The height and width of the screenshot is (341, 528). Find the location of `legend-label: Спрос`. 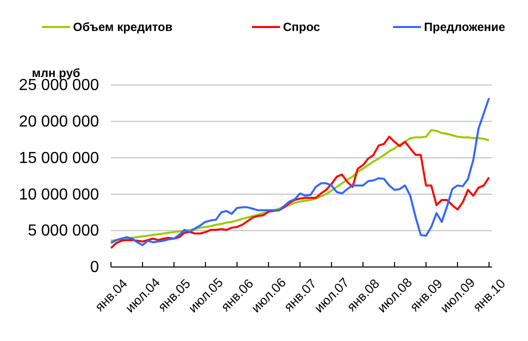

legend-label: Спрос is located at coordinates (301, 27).